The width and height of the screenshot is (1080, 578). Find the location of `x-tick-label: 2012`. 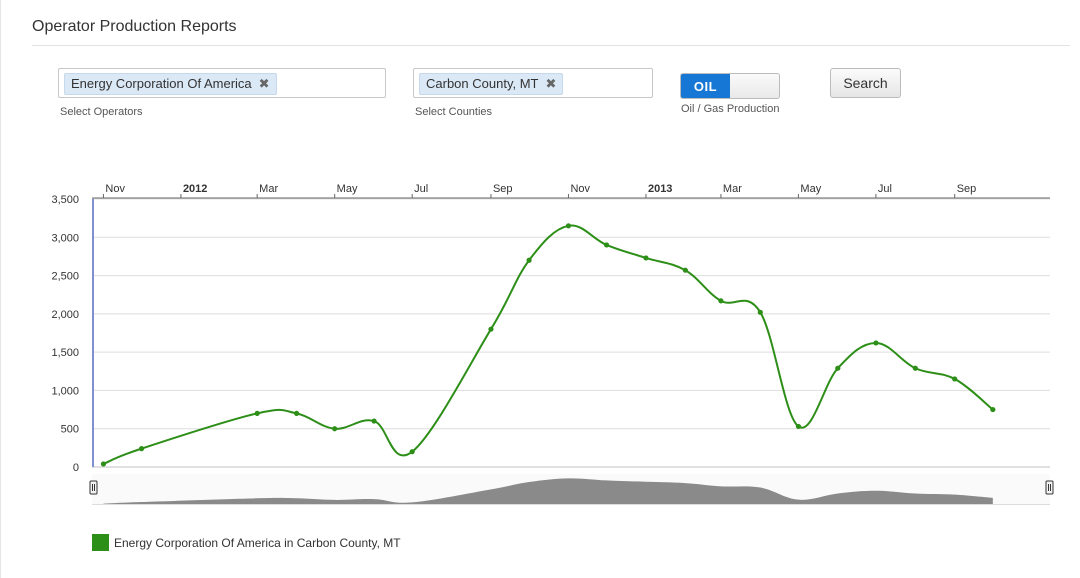

x-tick-label: 2012 is located at coordinates (195, 189).